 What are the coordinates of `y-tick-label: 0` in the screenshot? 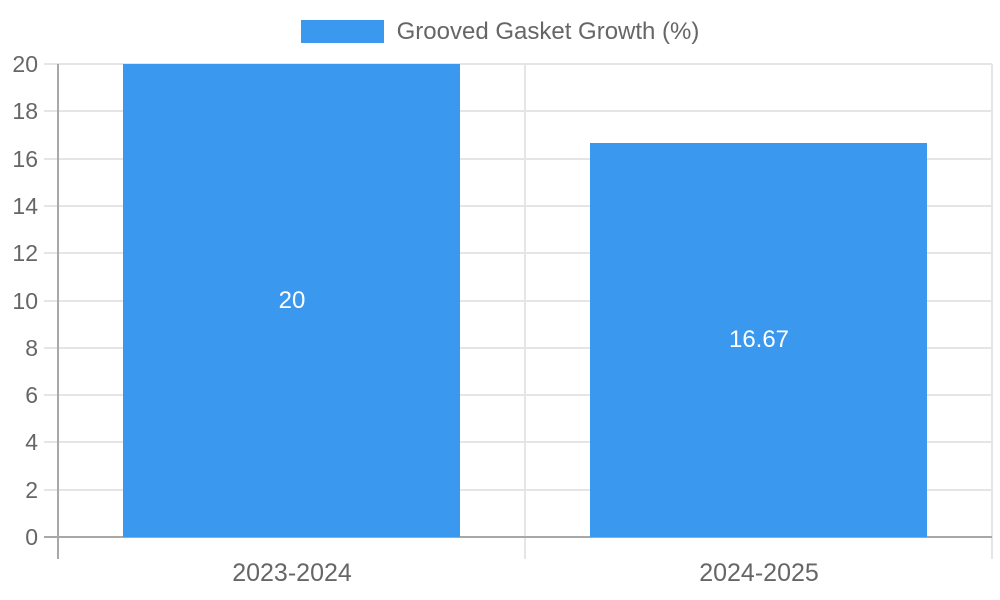 It's located at (31, 537).